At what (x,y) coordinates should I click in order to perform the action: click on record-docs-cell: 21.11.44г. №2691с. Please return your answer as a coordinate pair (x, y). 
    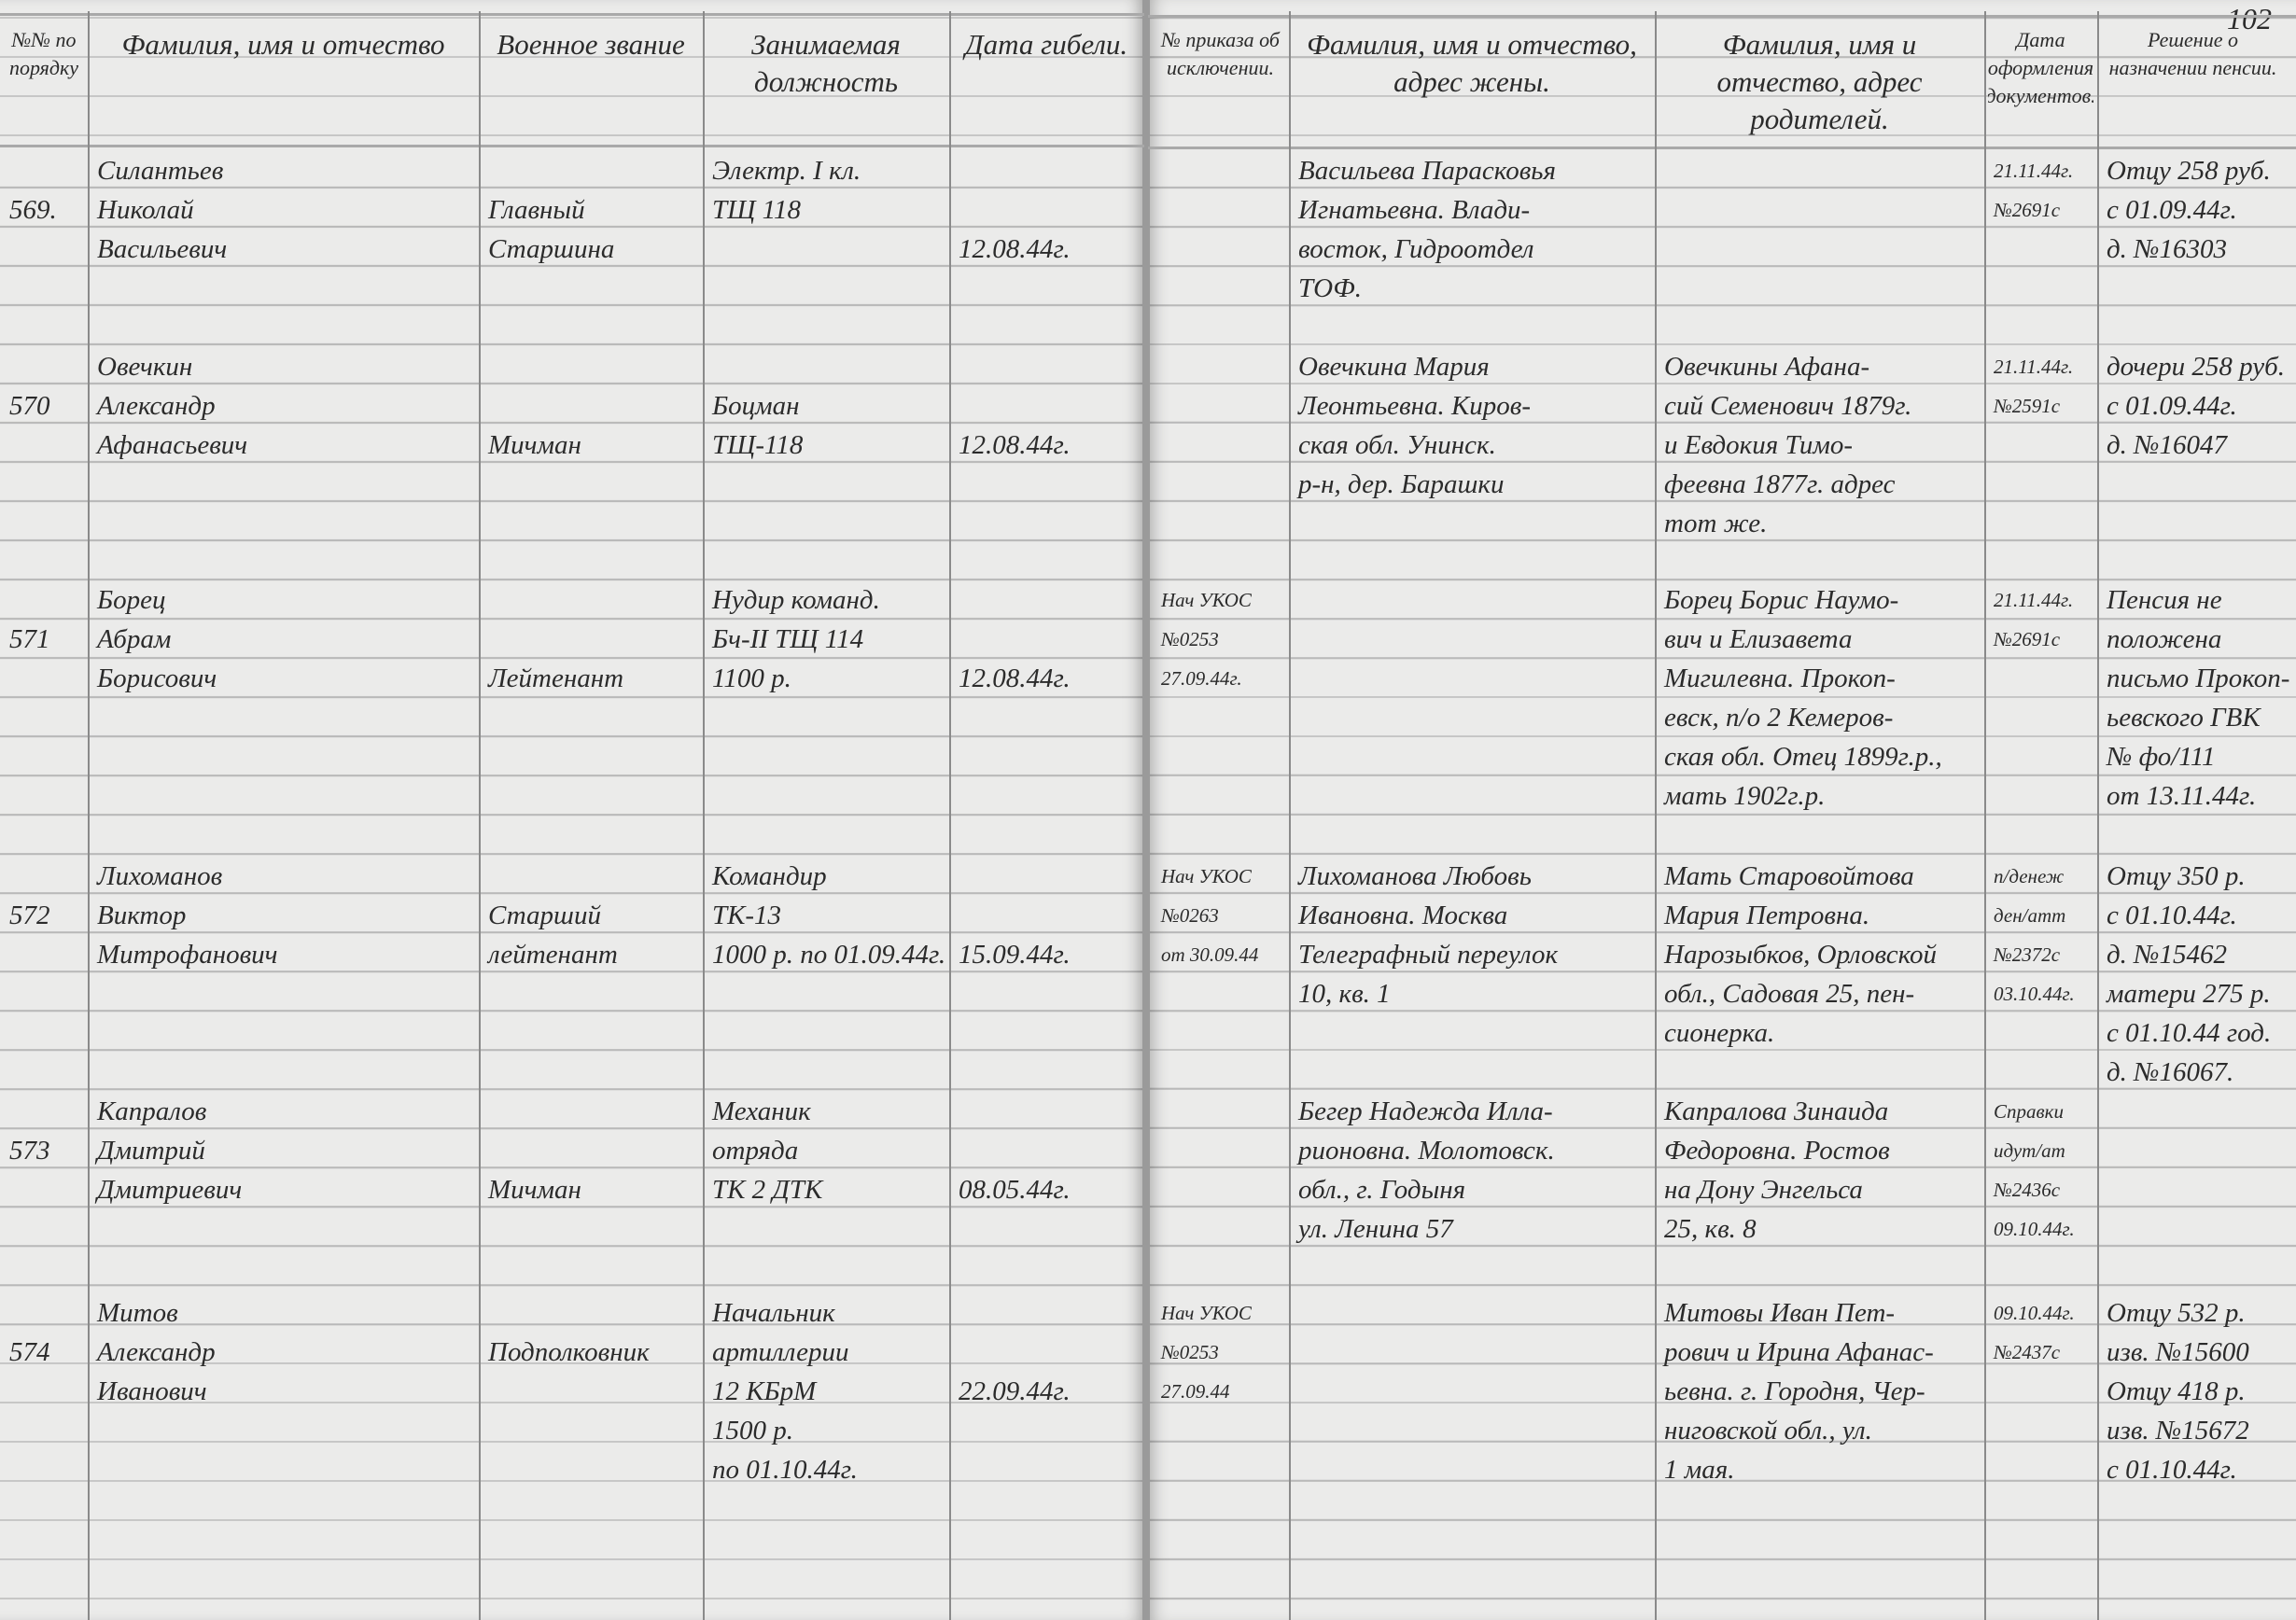
    Looking at the image, I should click on (2033, 190).